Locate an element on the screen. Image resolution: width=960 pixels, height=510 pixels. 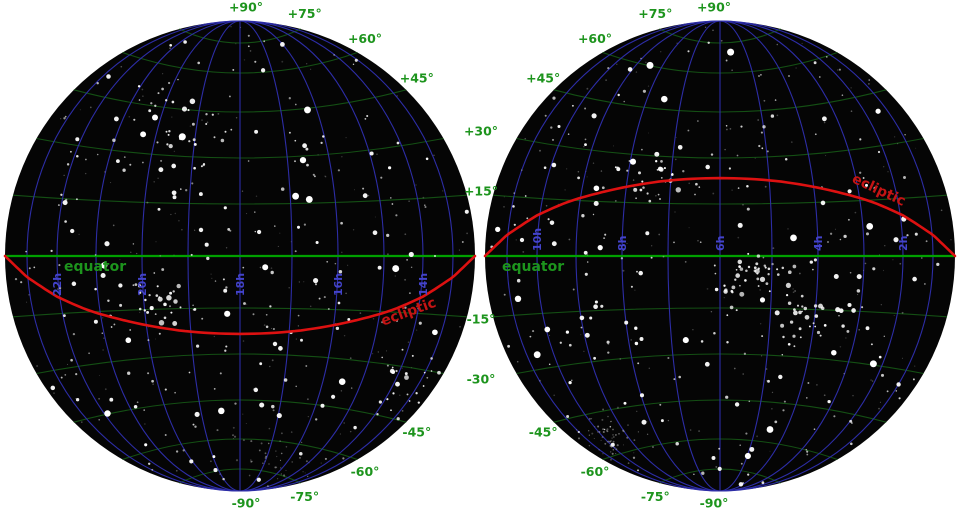
hour-label-16h: 16h is located at coordinates (338, 284).